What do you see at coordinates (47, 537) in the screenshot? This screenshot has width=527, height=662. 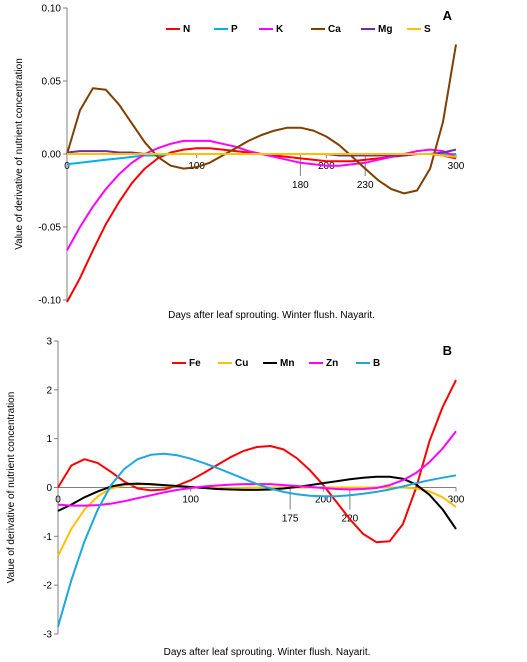 I see `y-tick-label: -1` at bounding box center [47, 537].